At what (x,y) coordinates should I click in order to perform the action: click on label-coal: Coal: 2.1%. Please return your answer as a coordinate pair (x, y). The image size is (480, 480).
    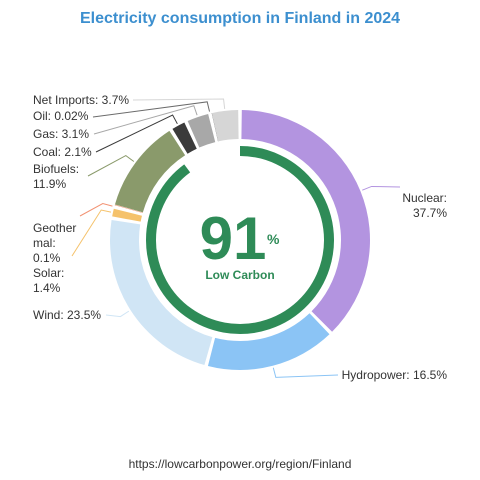
    Looking at the image, I should click on (62, 152).